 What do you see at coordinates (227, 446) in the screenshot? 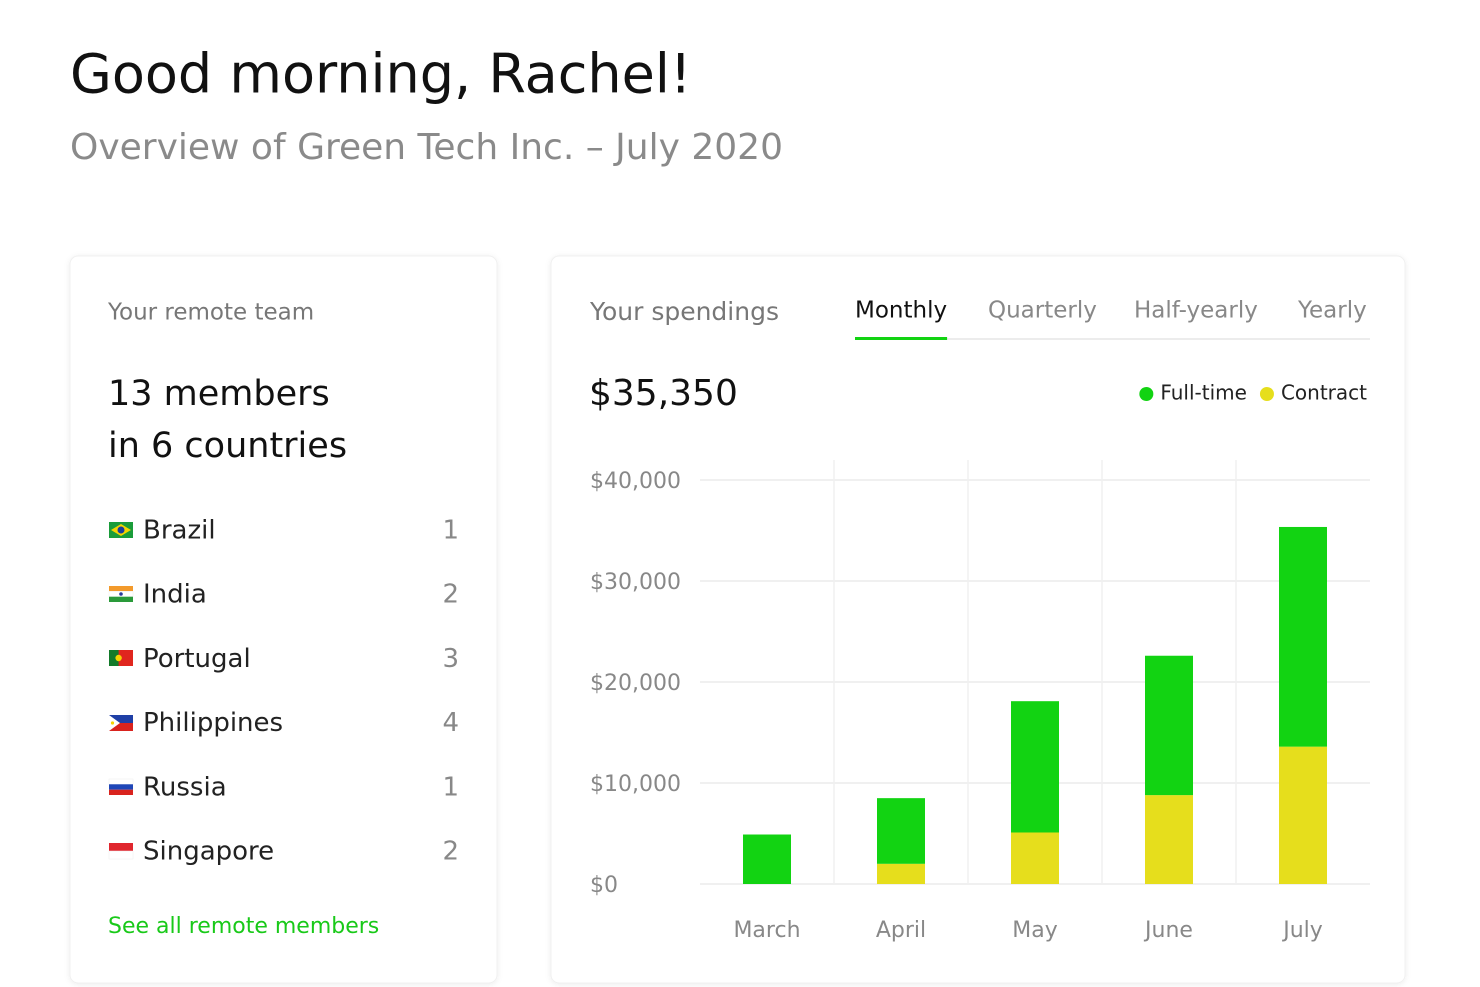
I see `team-headline: in 6 countries` at bounding box center [227, 446].